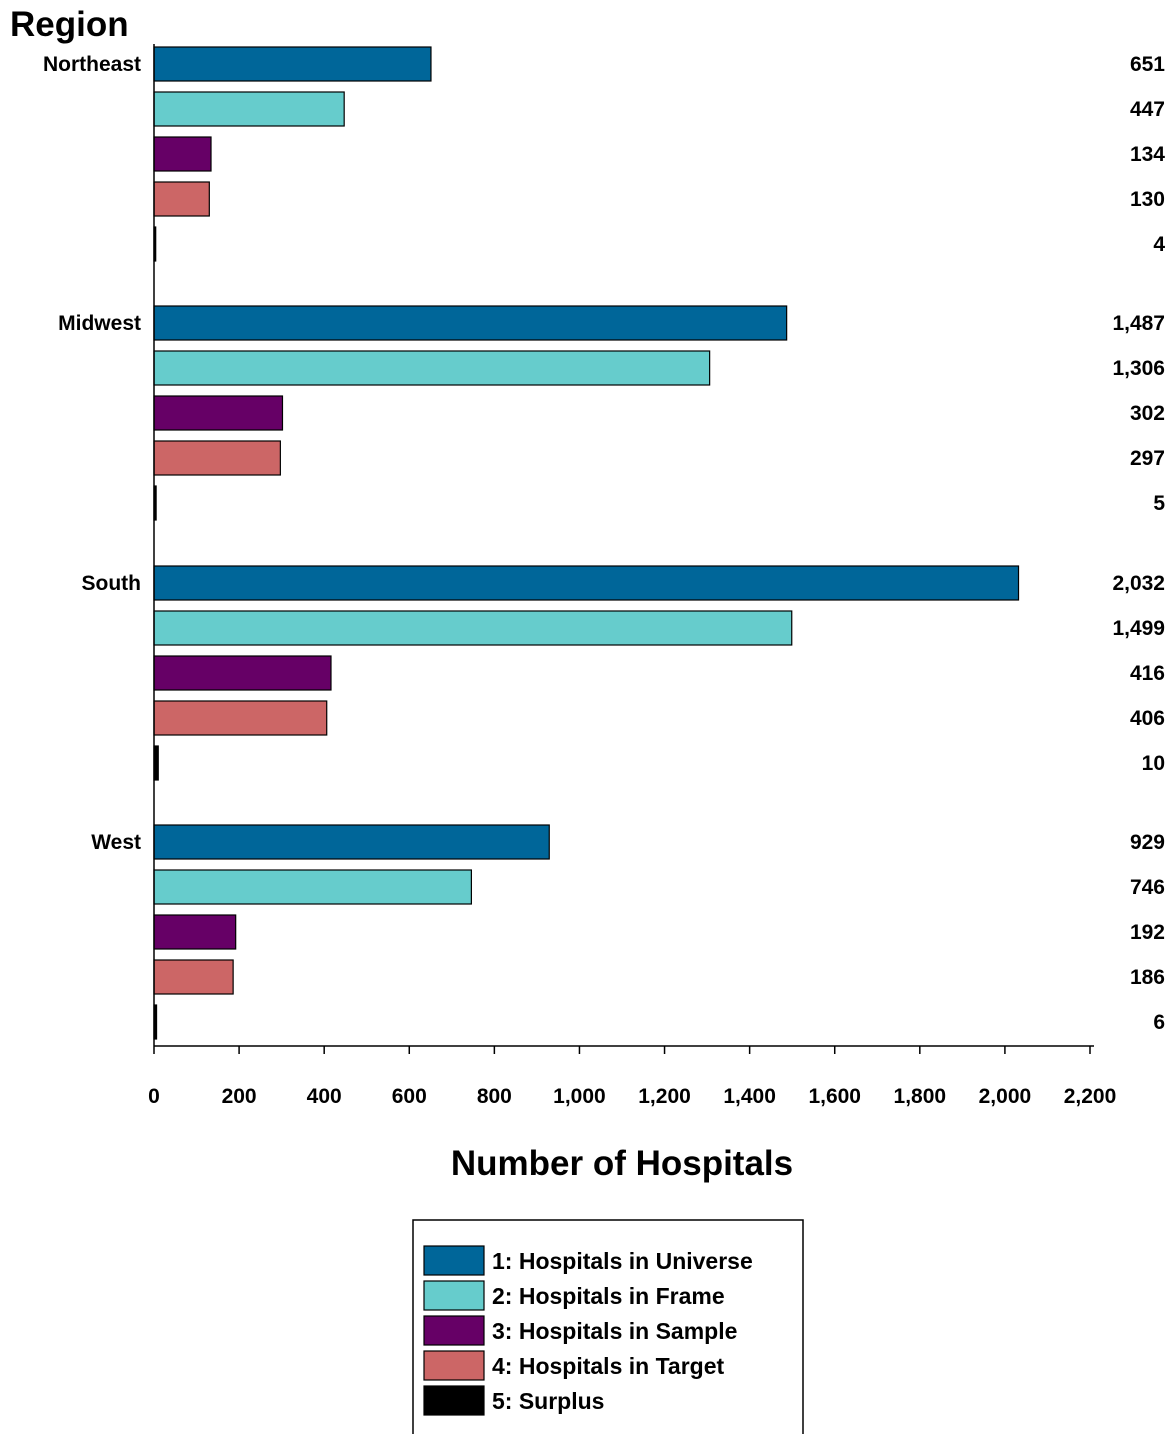  I want to click on x-tick-label: 1,600, so click(834, 1096).